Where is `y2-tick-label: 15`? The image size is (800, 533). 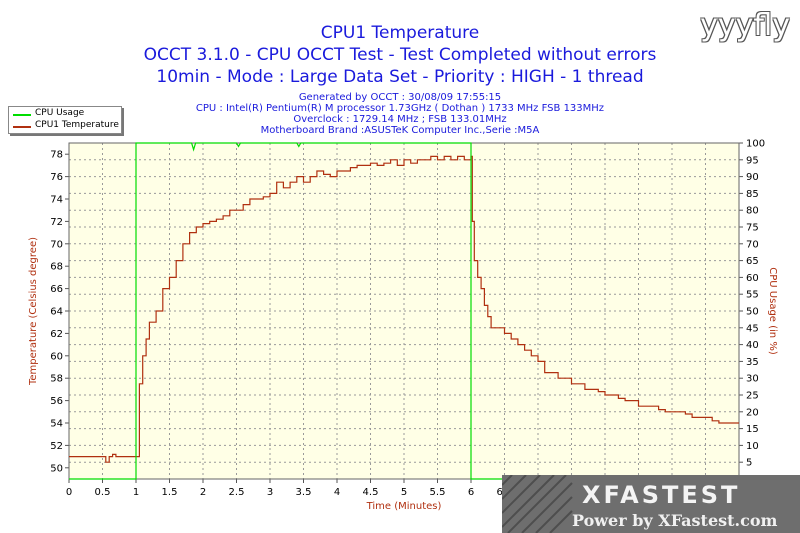 y2-tick-label: 15 is located at coordinates (752, 429).